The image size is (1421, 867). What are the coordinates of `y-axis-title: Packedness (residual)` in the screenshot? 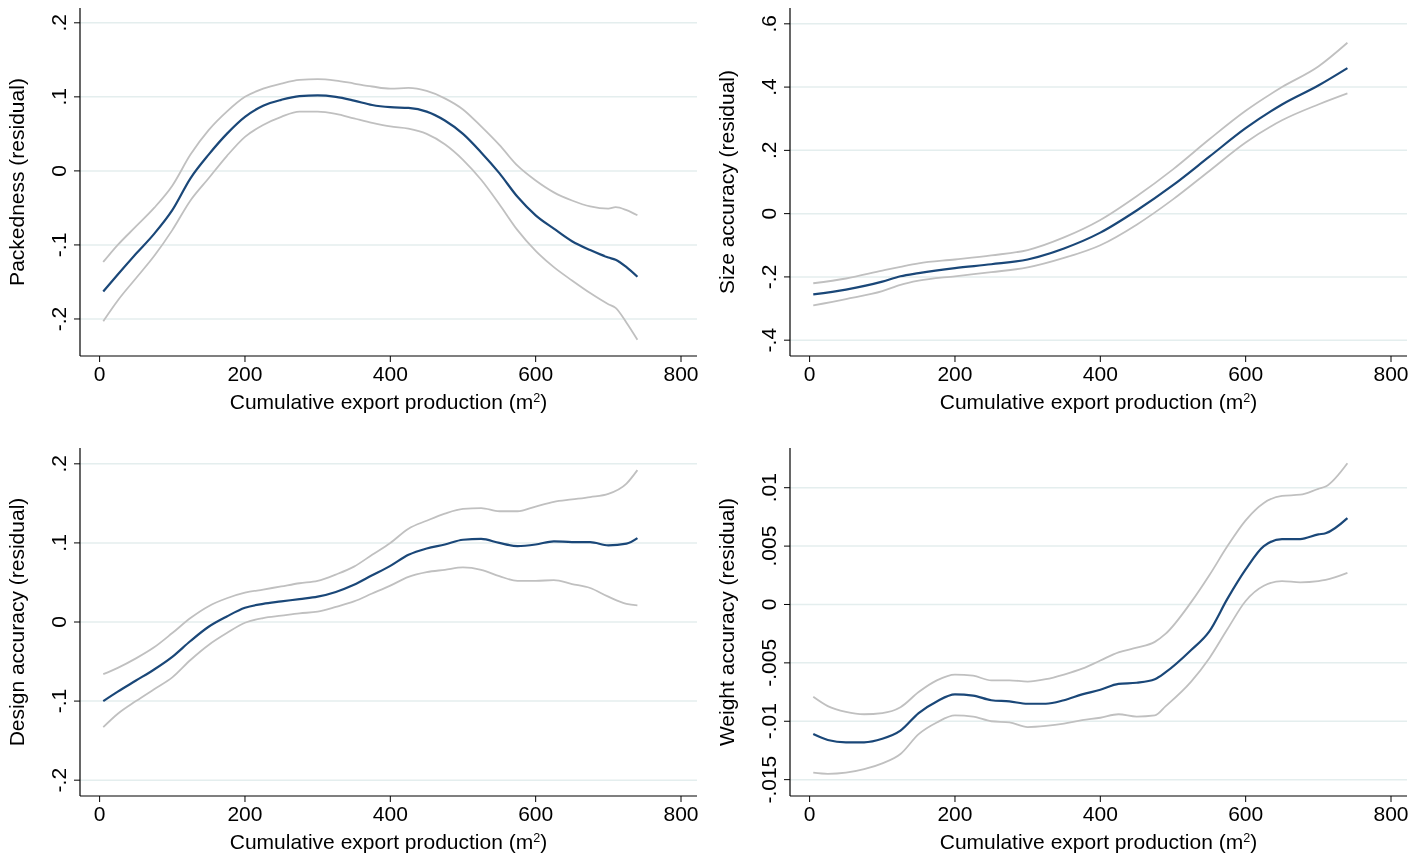 It's located at (16, 182).